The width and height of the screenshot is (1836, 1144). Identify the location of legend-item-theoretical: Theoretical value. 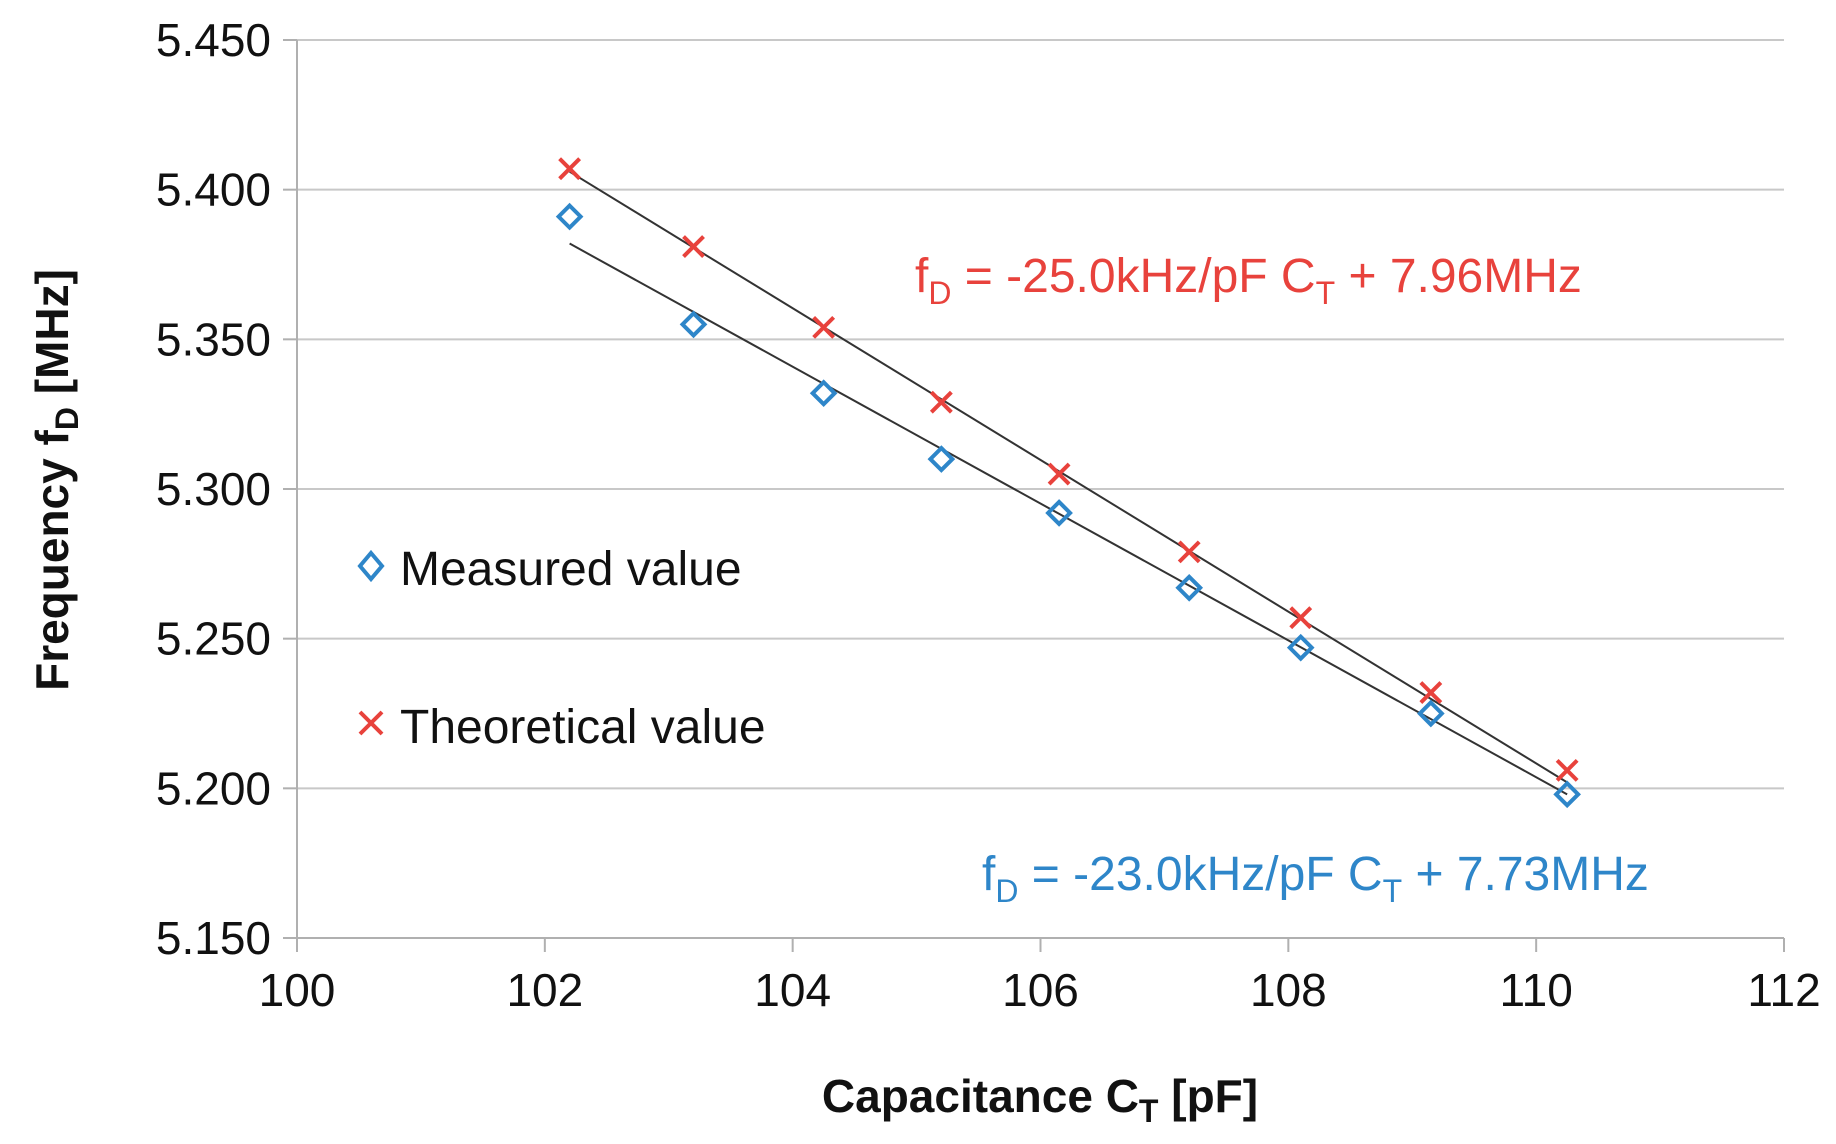
(562, 727).